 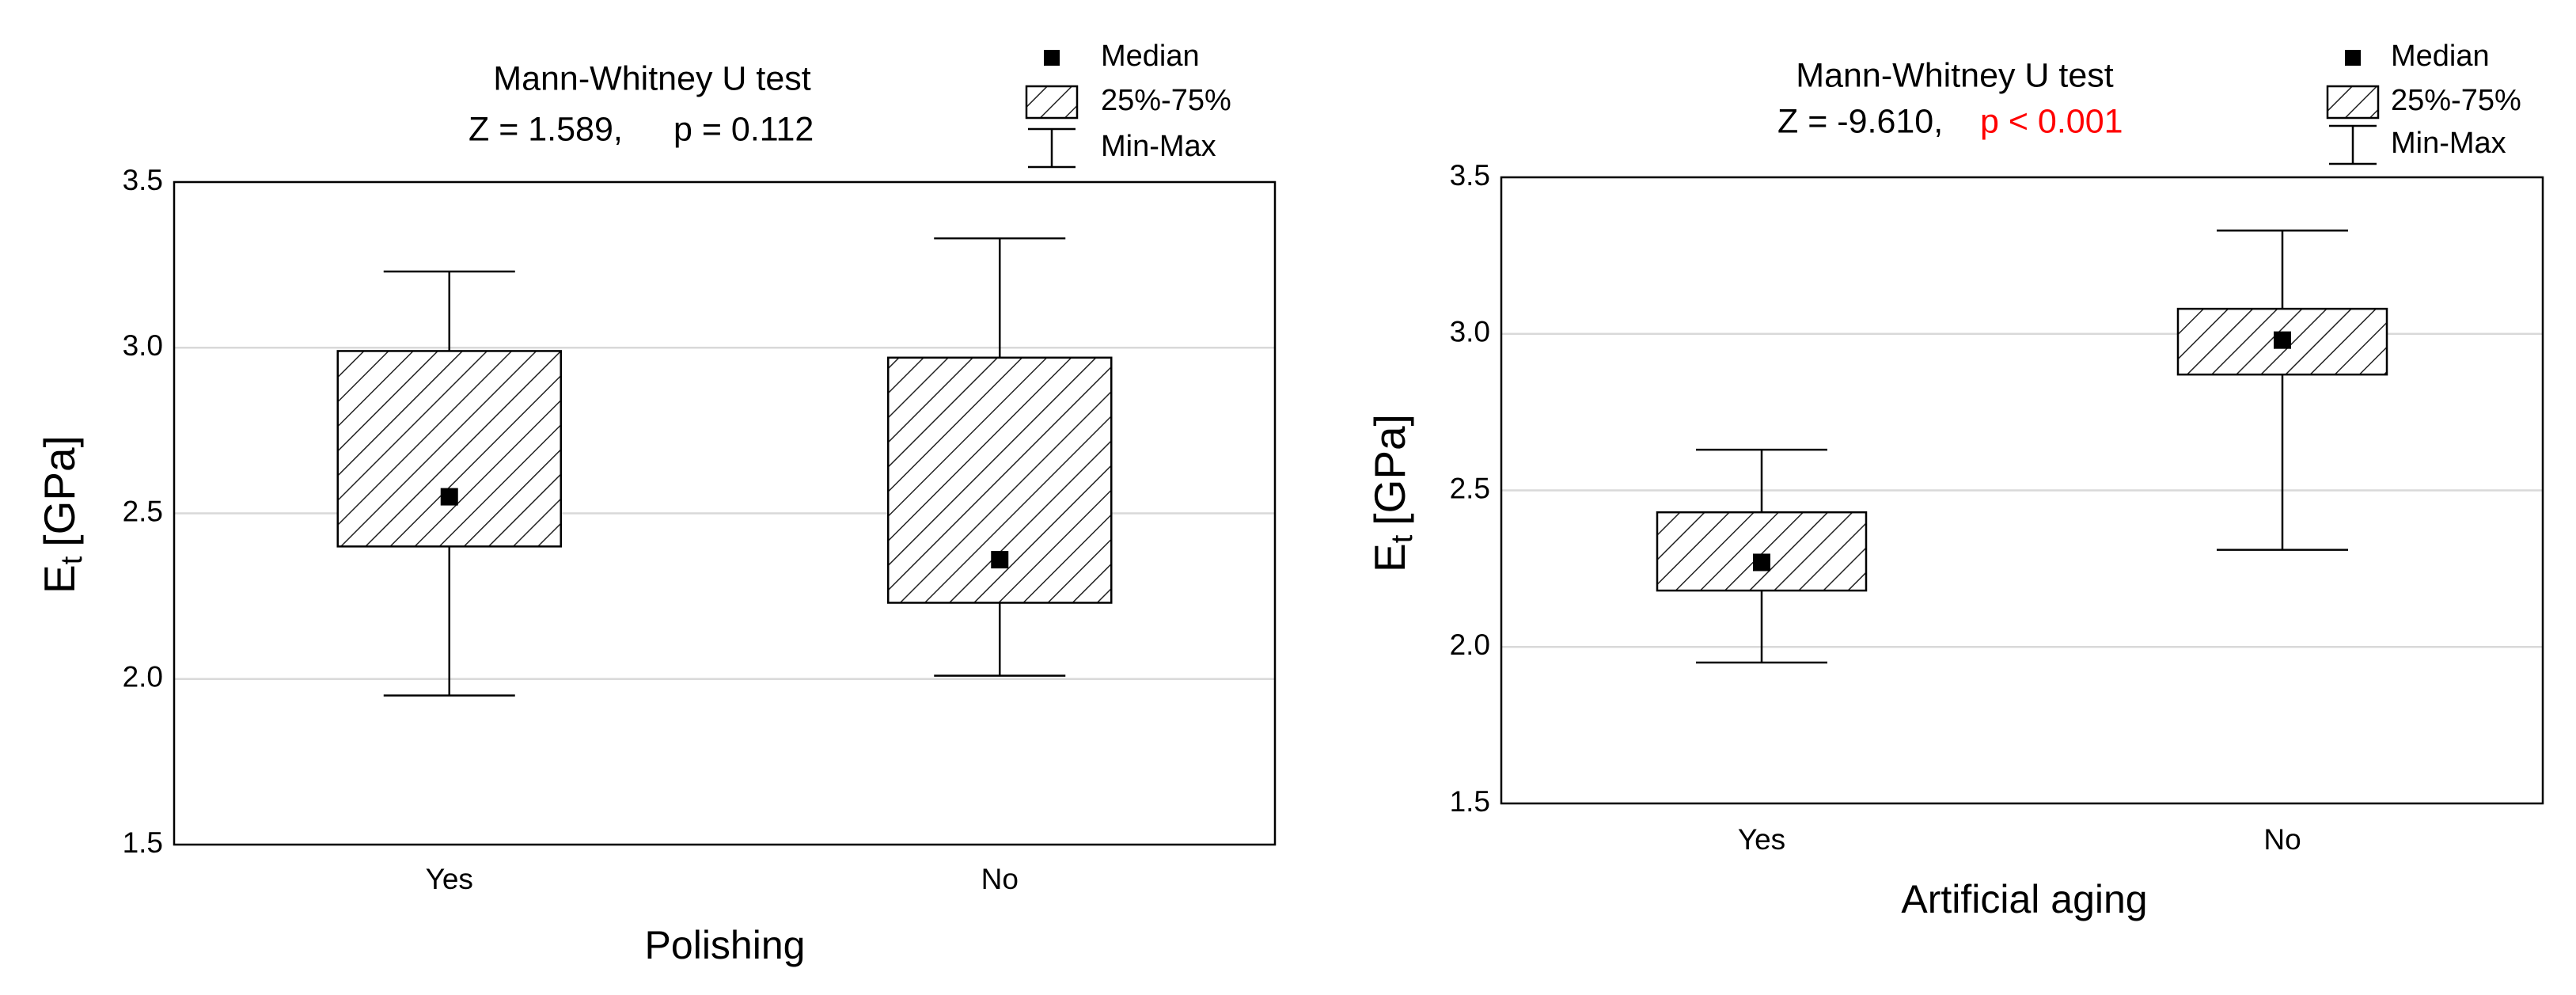 What do you see at coordinates (1860, 121) in the screenshot?
I see `z-statistic: Z = -9.610,` at bounding box center [1860, 121].